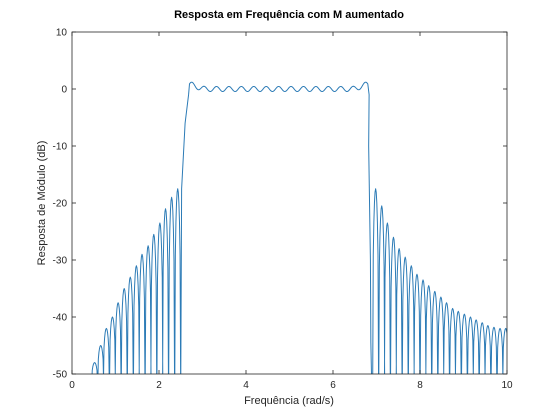  What do you see at coordinates (60, 204) in the screenshot?
I see `y-tick-label: -20` at bounding box center [60, 204].